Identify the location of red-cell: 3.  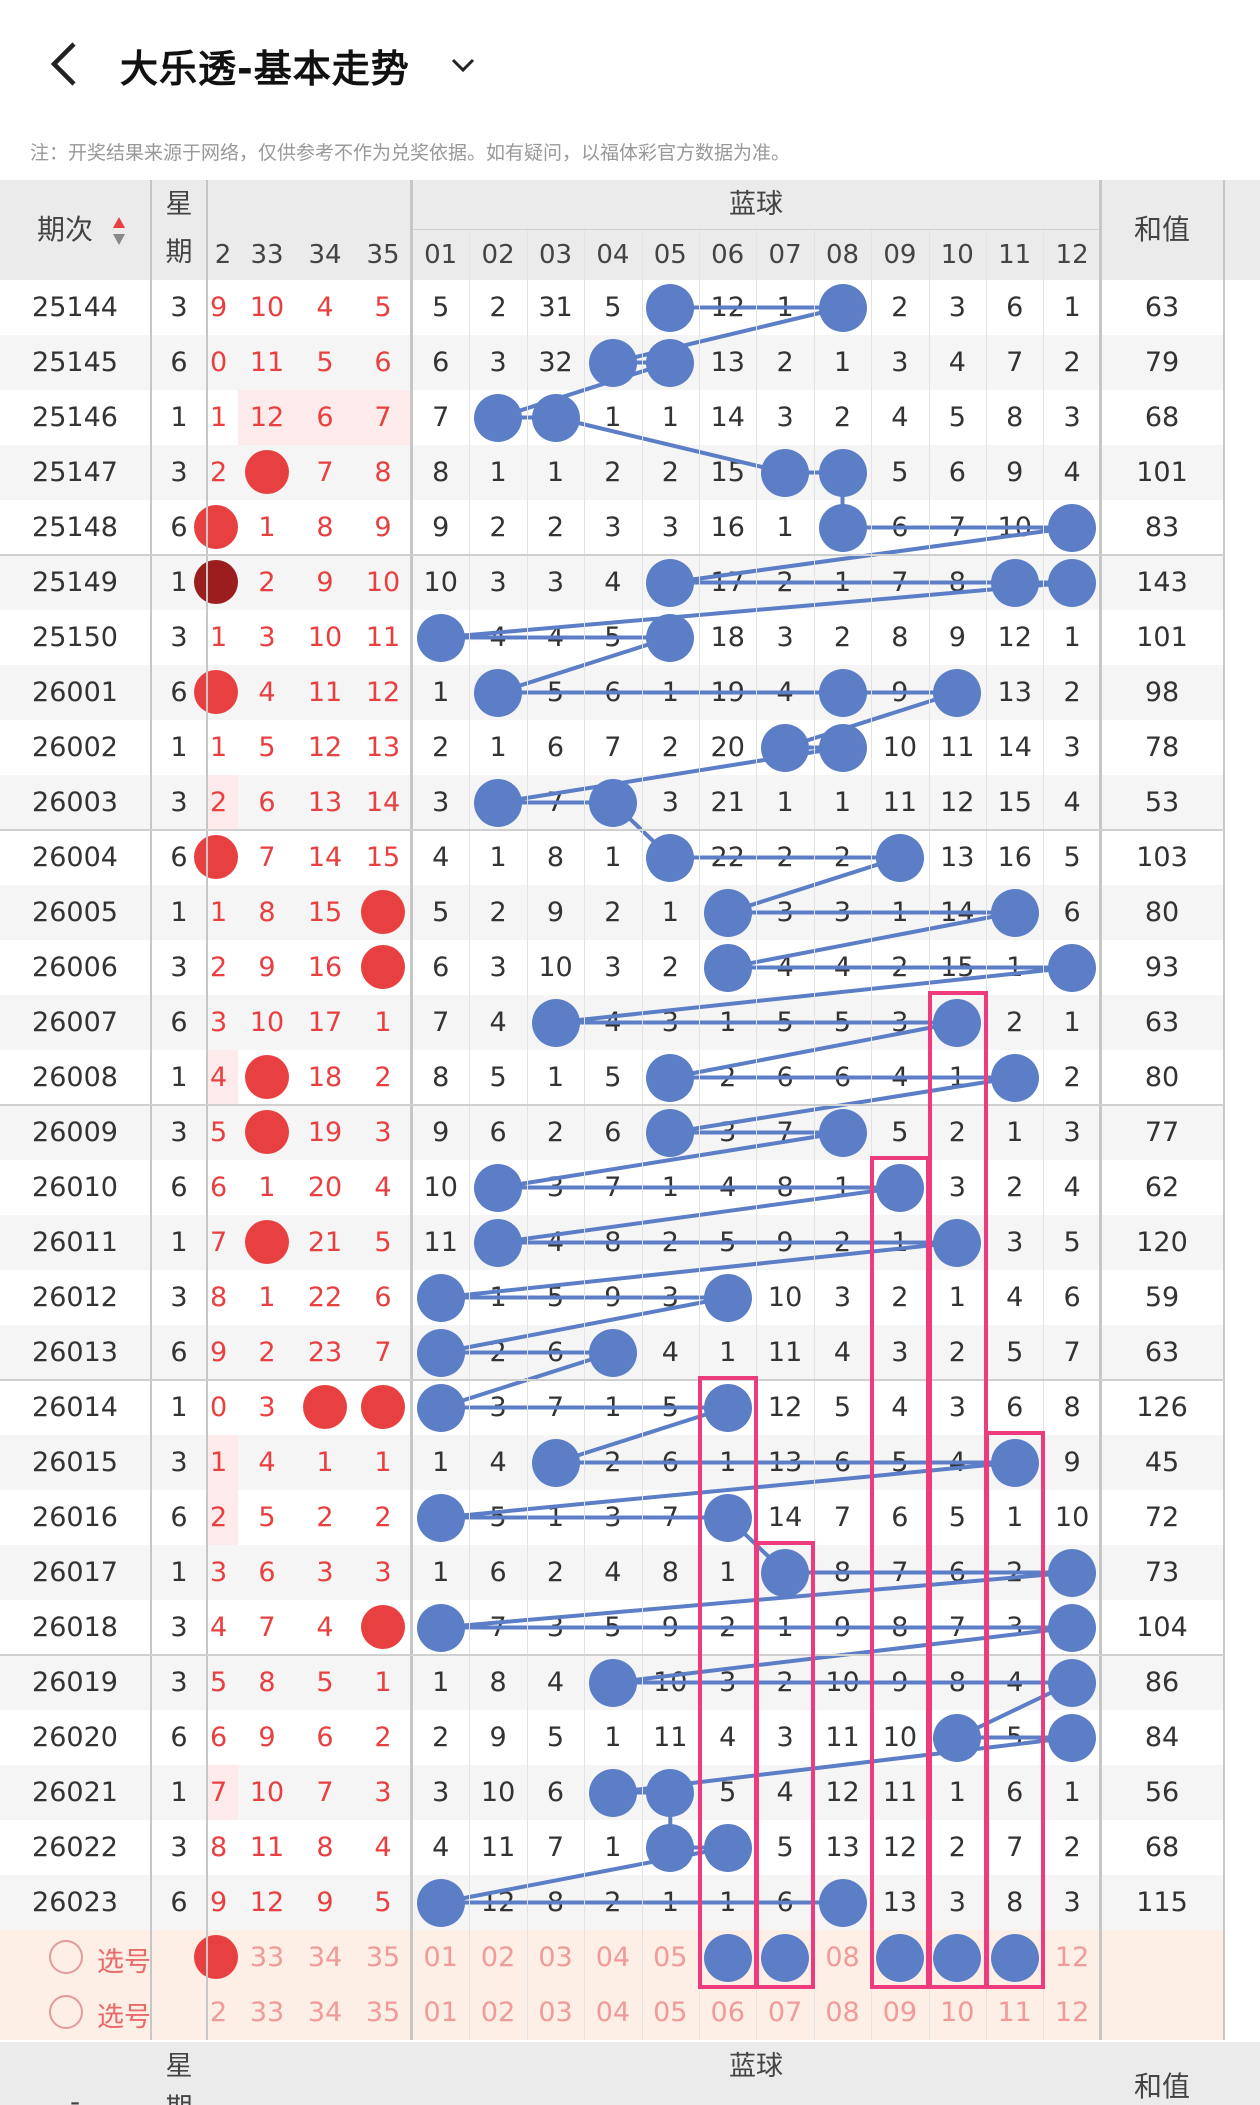
(267, 637).